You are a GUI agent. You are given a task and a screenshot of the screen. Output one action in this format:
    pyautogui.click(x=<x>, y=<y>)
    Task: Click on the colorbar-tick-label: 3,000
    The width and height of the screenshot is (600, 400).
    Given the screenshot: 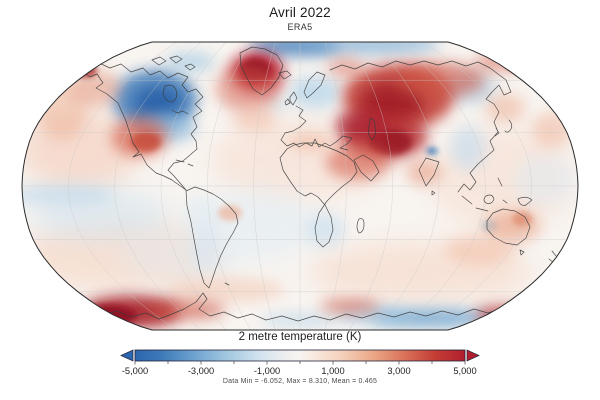 What is the action you would take?
    pyautogui.click(x=398, y=371)
    